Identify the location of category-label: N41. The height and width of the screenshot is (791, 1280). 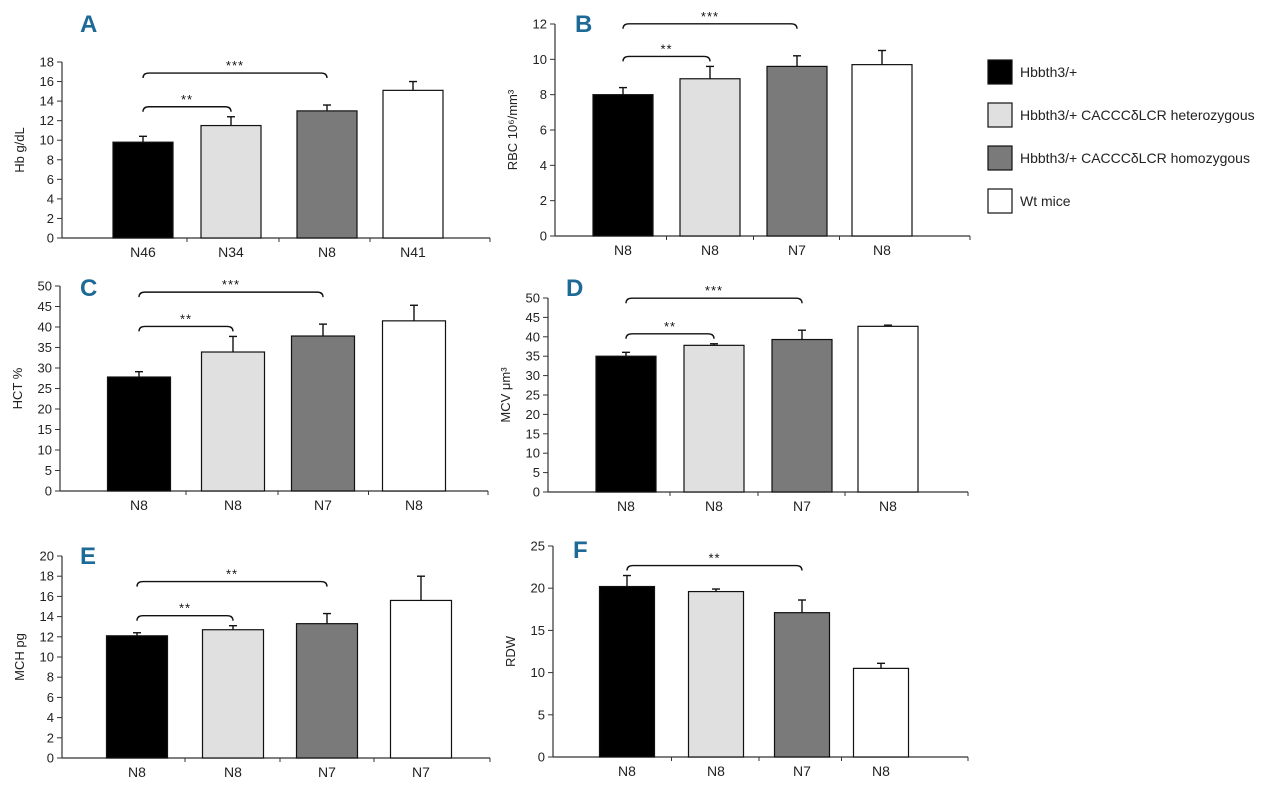
(413, 252).